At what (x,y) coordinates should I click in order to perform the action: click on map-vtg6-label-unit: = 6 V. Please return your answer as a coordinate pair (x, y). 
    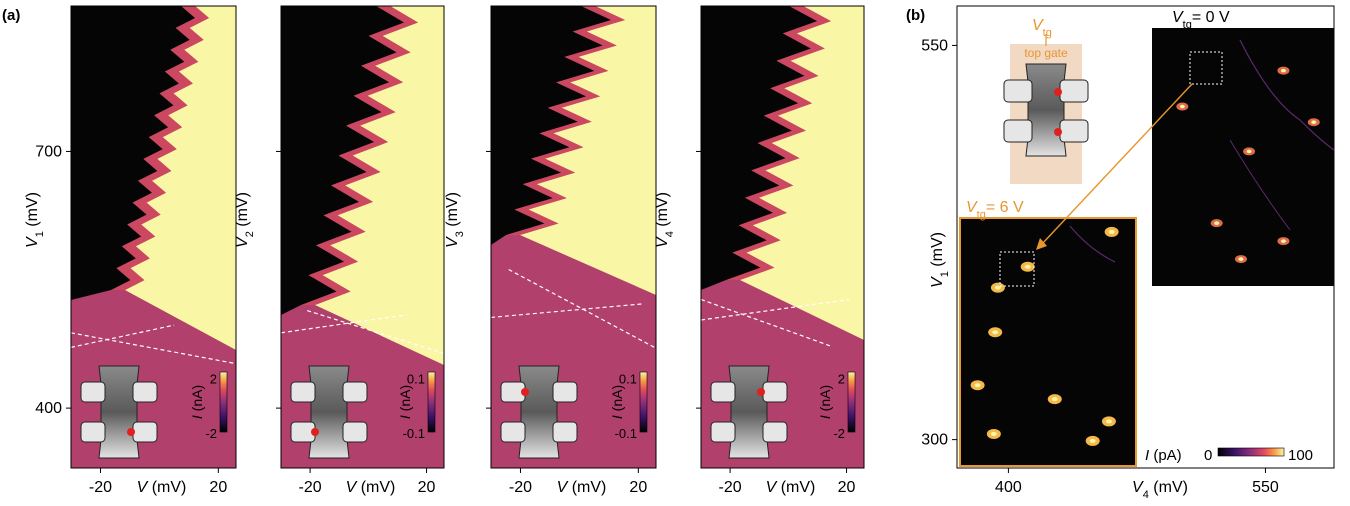
    Looking at the image, I should click on (1005, 207).